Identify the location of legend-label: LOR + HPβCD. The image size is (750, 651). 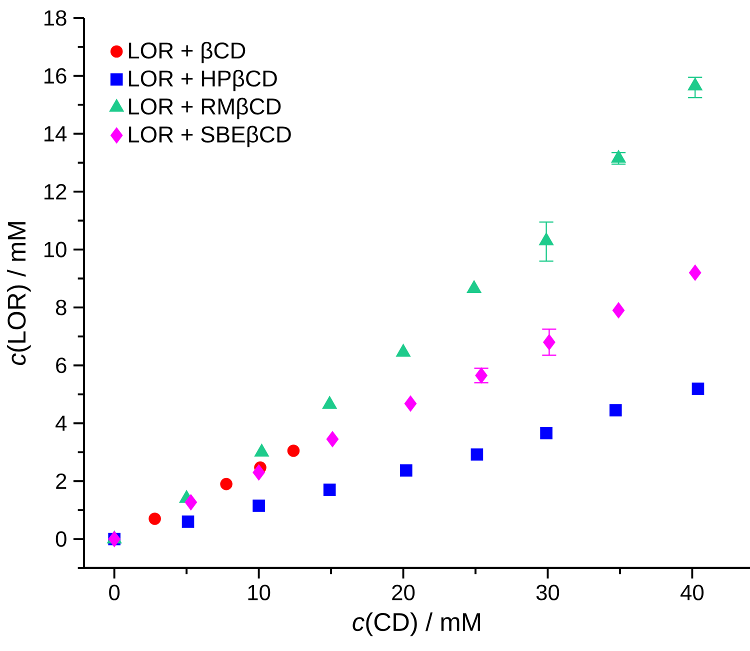
(202, 81).